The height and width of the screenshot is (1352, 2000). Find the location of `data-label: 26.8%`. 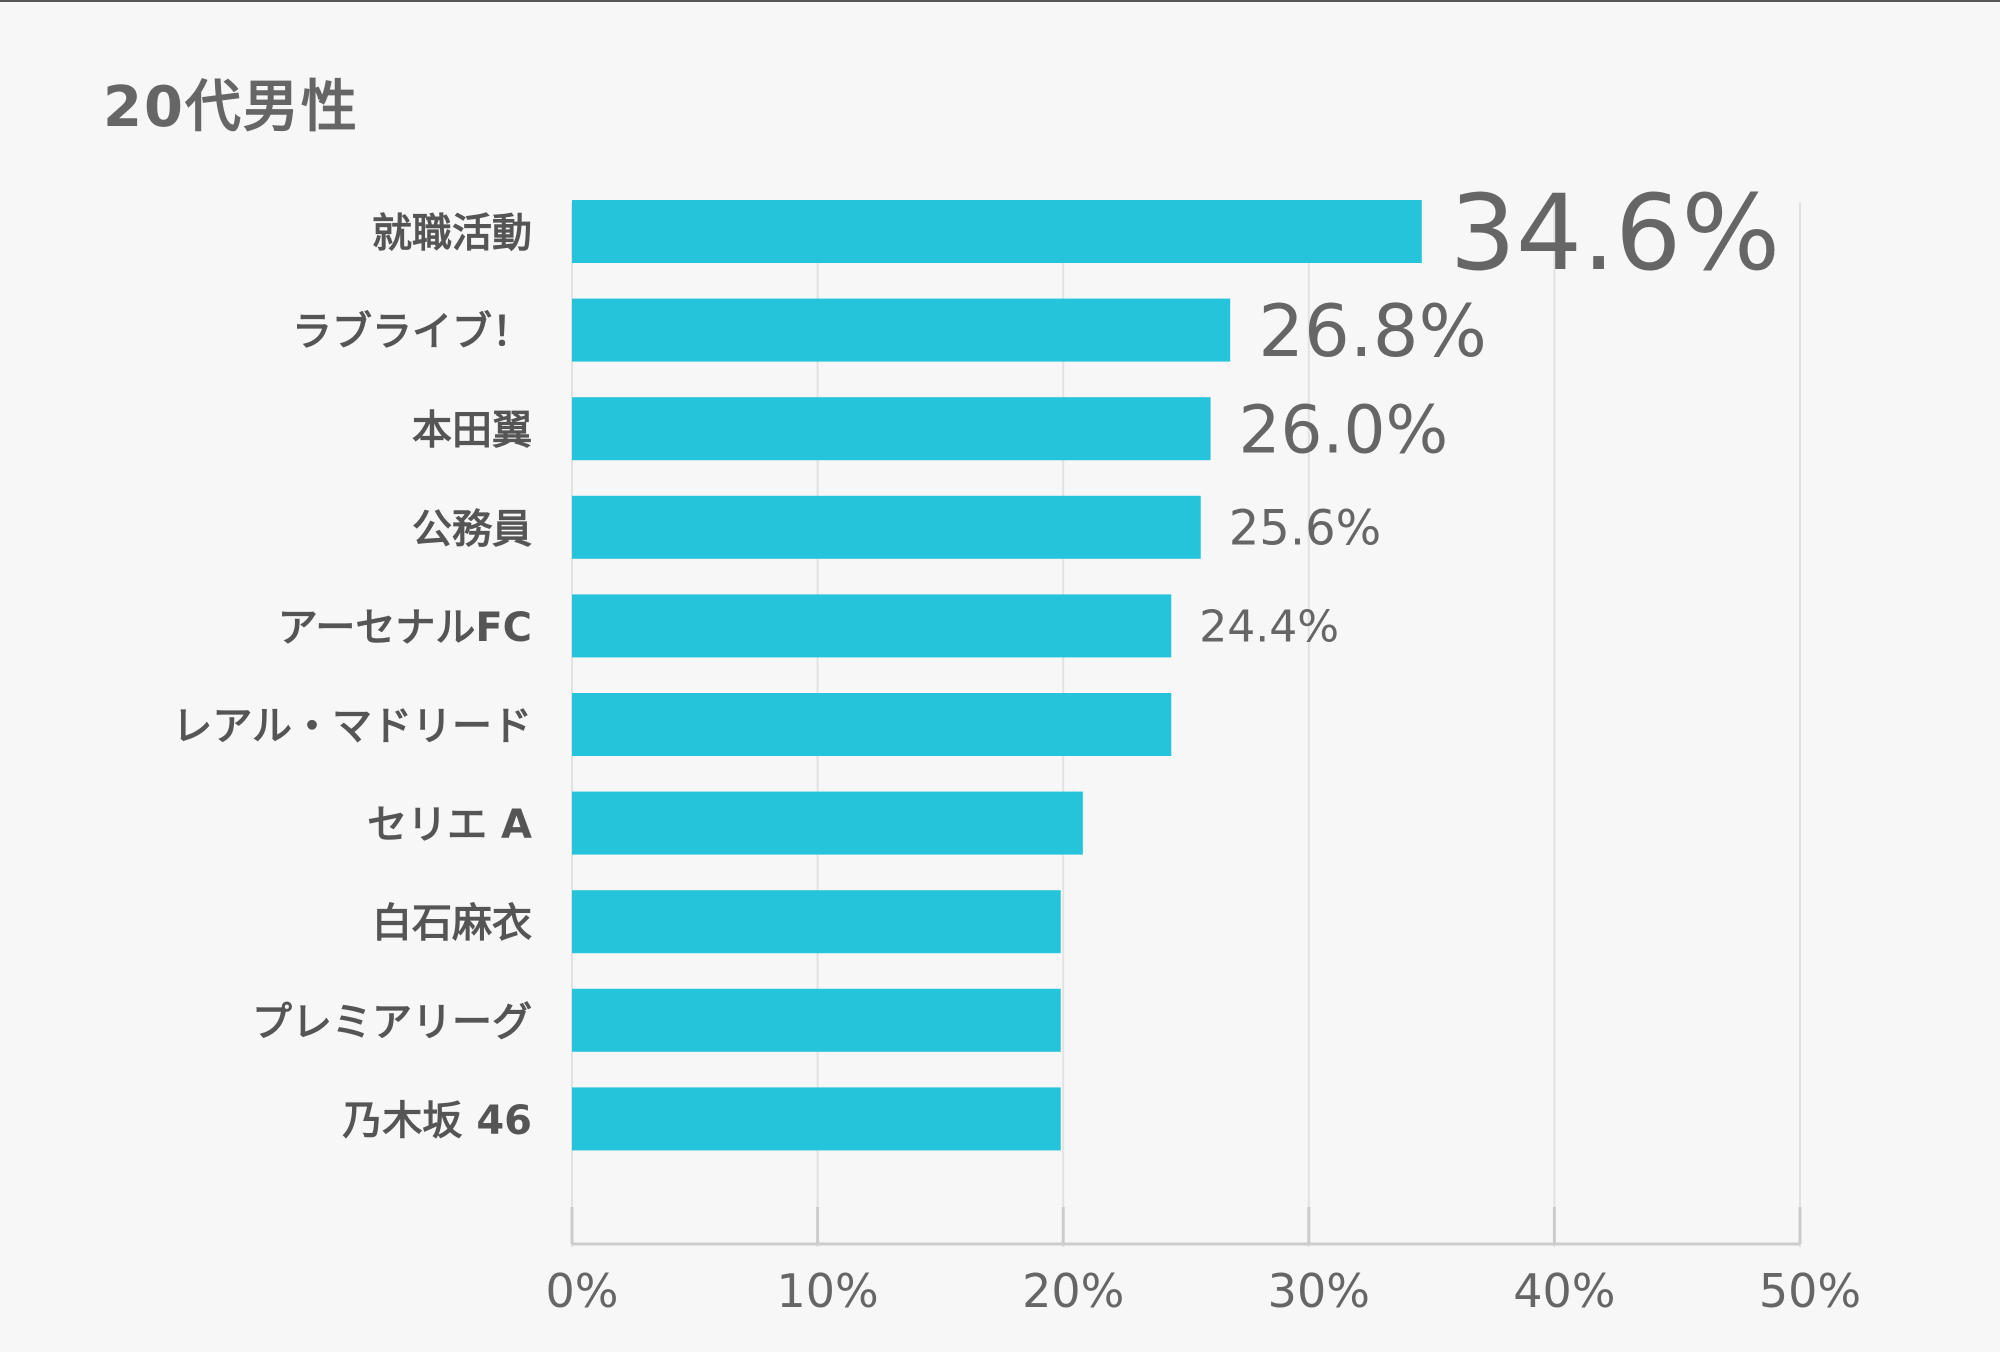

data-label: 26.8% is located at coordinates (1372, 331).